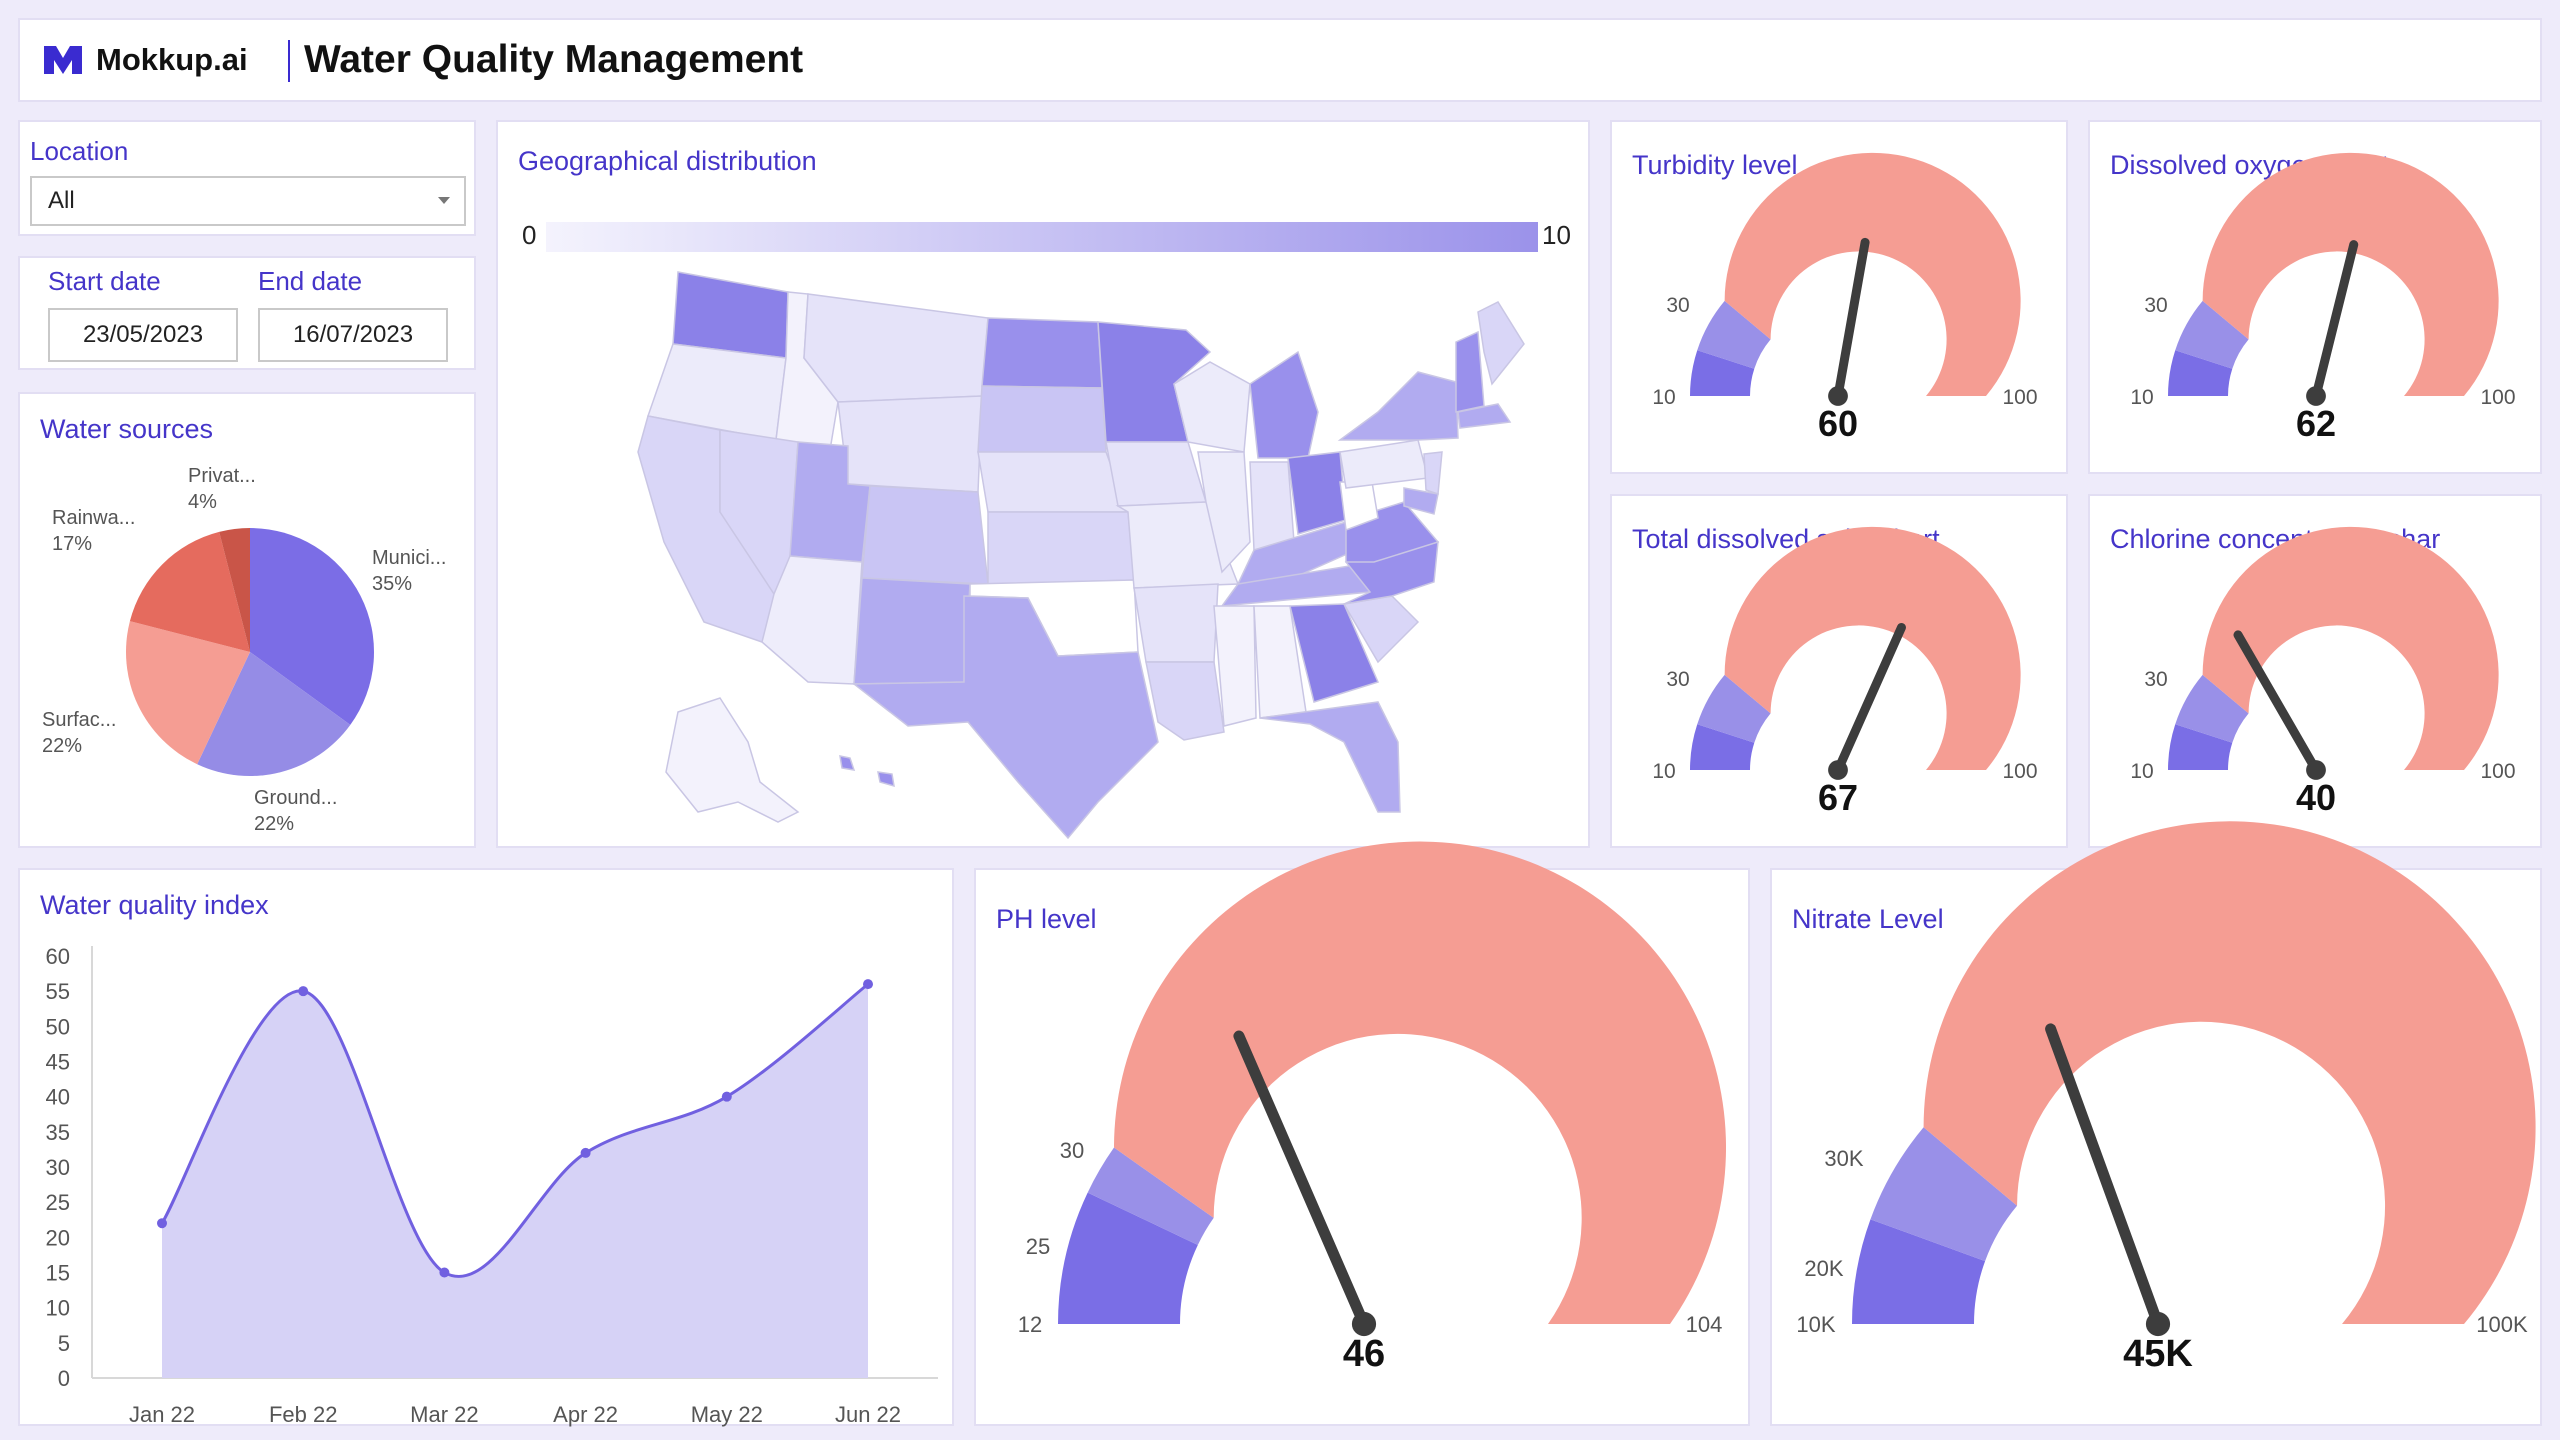 The width and height of the screenshot is (2560, 1440). I want to click on map-state-ar, so click(1176, 623).